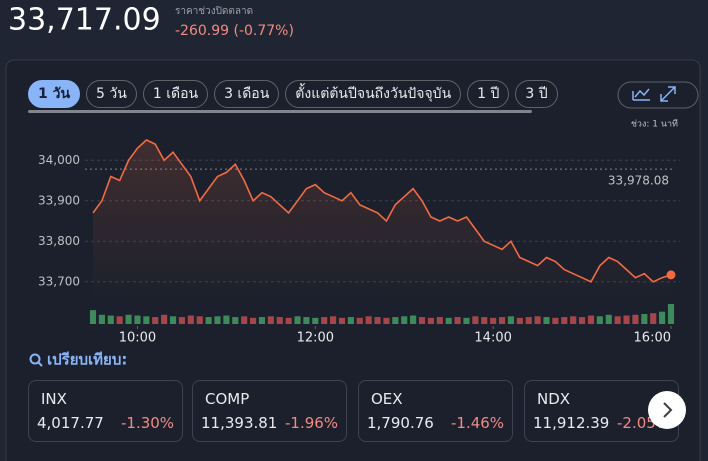 The height and width of the screenshot is (461, 708). I want to click on symbol: COMP, so click(227, 399).